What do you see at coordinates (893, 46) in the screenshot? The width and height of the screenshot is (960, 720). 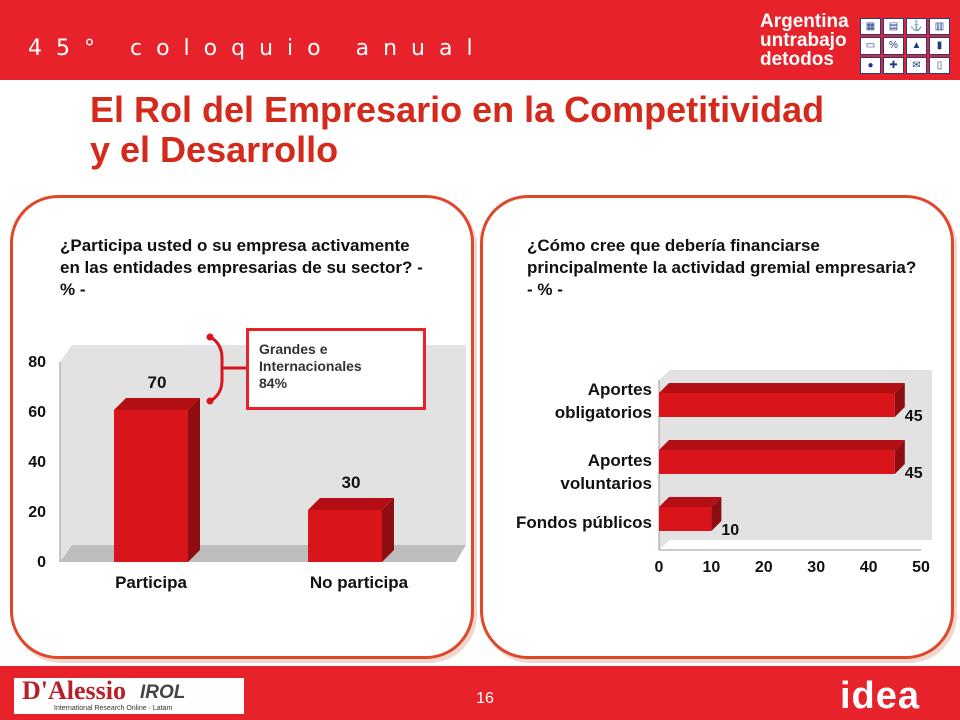 I see `percent-icon: %` at bounding box center [893, 46].